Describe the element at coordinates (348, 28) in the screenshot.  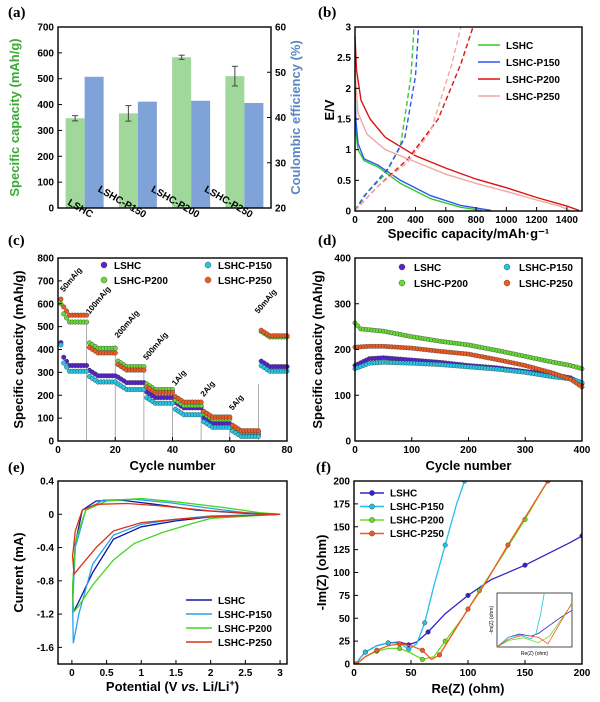
I see `y-tick-label: 3` at that location.